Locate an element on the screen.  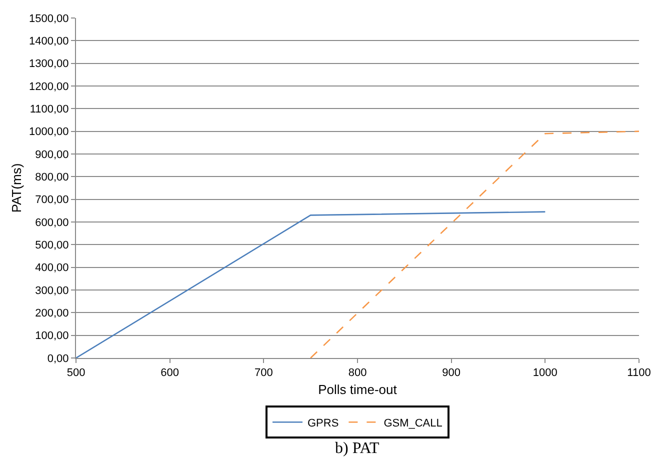
y-tick-label: 1300,00 is located at coordinates (49, 64).